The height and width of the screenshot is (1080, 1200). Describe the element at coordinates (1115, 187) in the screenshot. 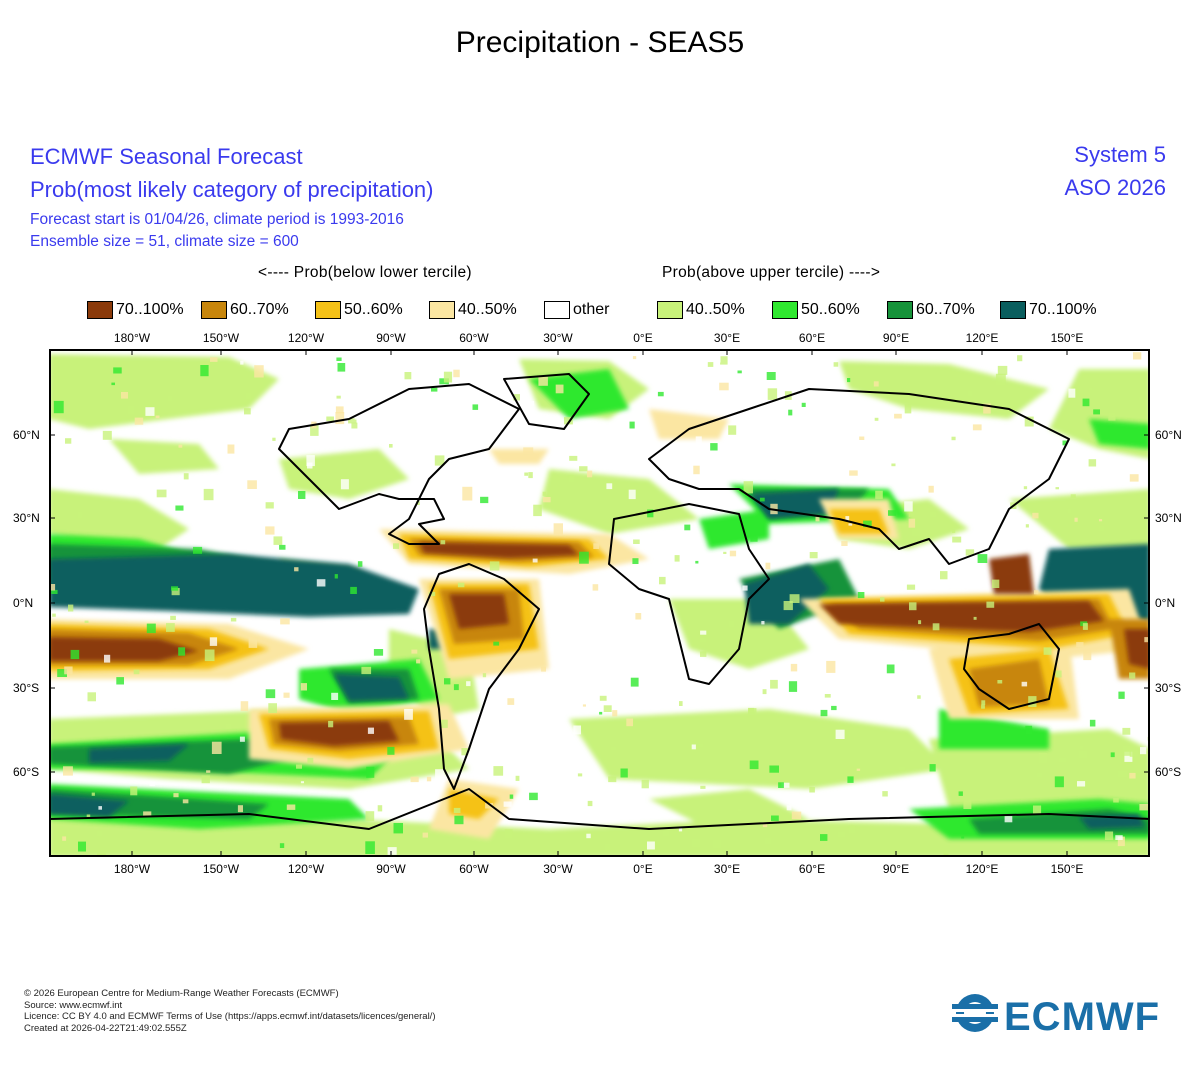

I see `season-label: ASO 2026` at that location.